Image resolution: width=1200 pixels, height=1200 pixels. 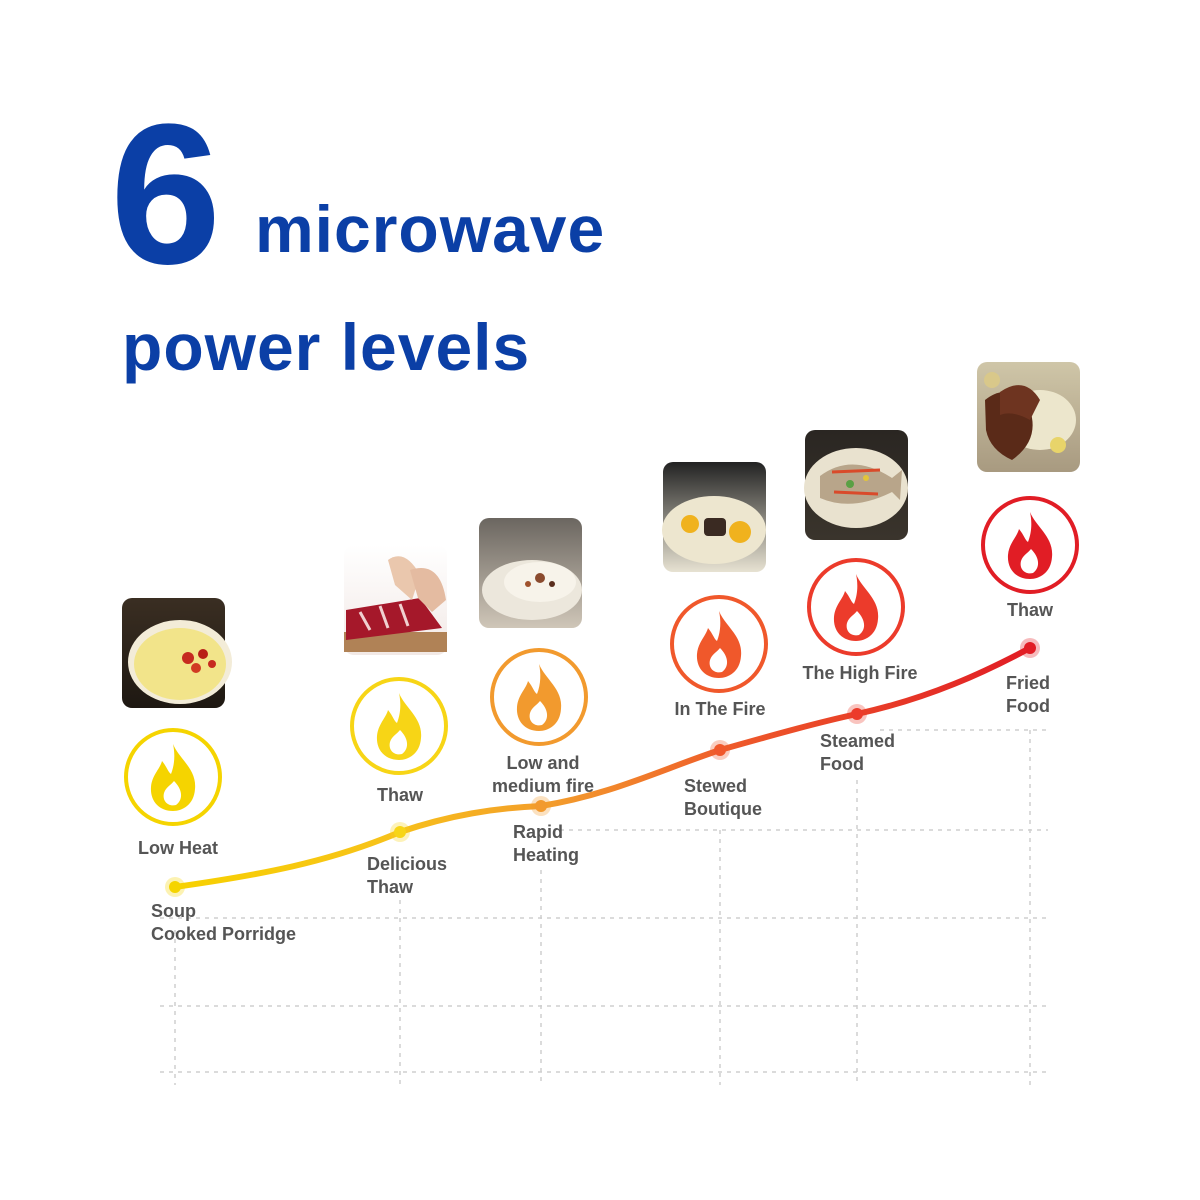 I want to click on fried-food-photo, so click(x=1028, y=417).